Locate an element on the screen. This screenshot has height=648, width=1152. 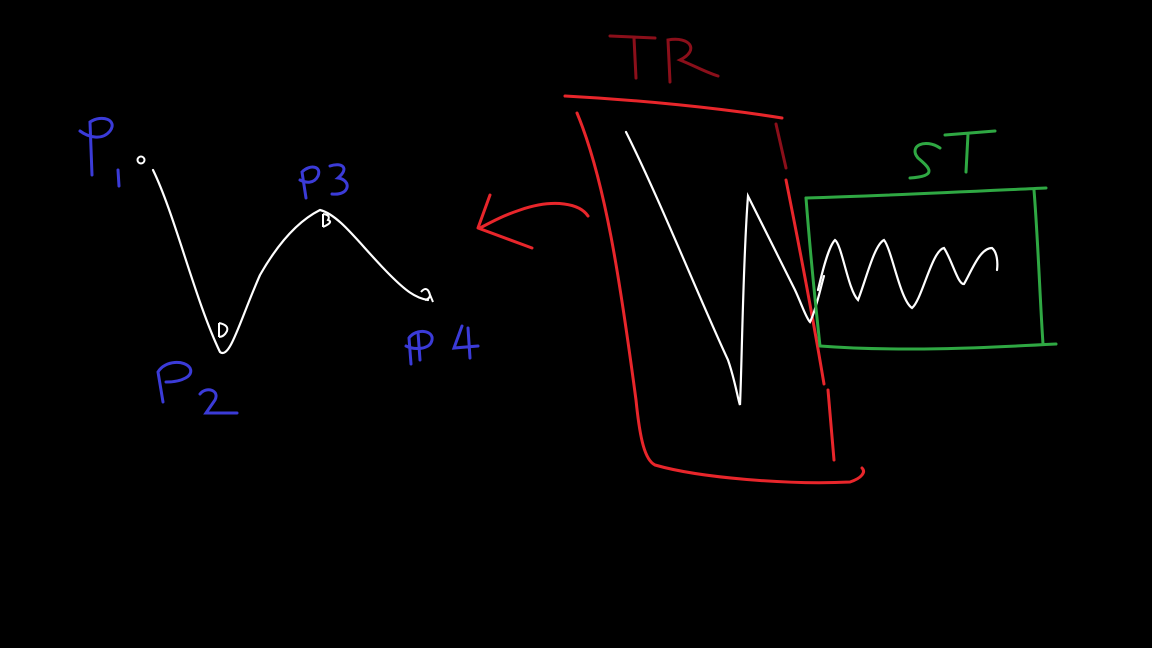
main-curve is located at coordinates (290, 261).